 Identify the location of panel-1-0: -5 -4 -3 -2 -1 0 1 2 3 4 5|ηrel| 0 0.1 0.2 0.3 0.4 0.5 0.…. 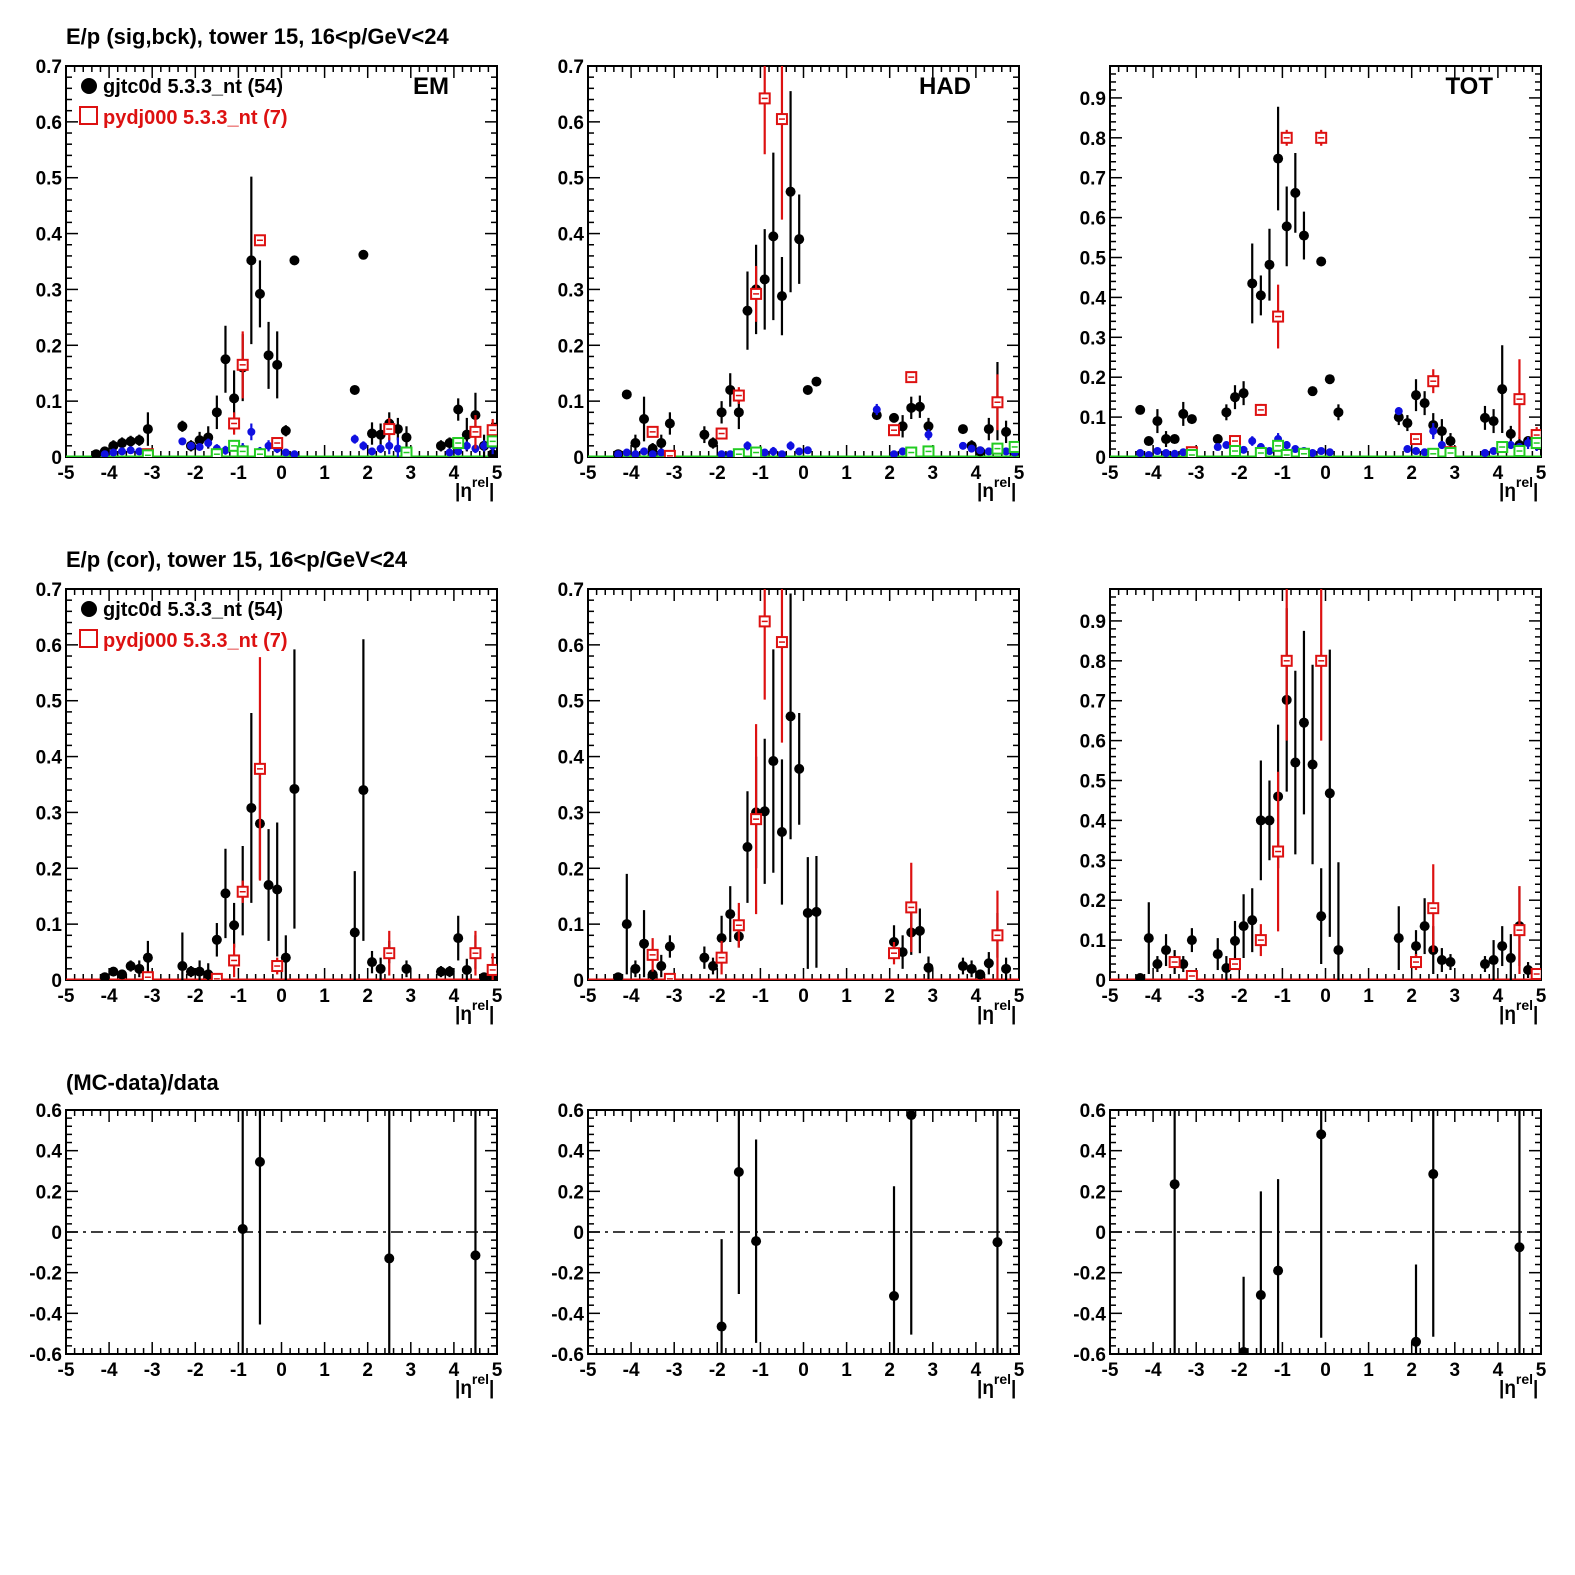
(269, 802).